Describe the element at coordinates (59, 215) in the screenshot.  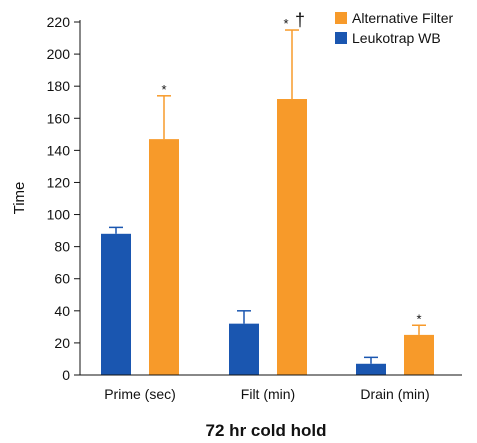
I see `y-tick-label: 100` at that location.